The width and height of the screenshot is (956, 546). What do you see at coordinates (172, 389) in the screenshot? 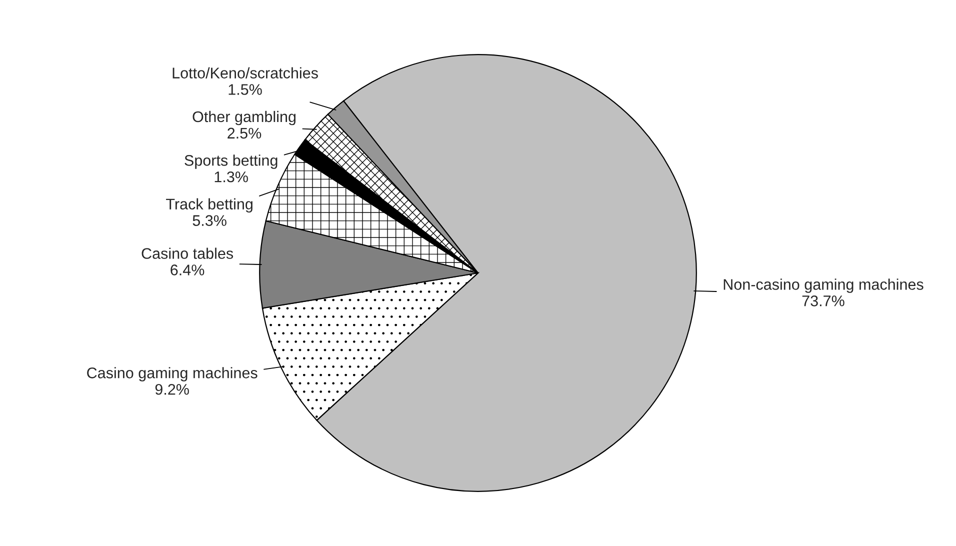
I see `data-label: 9.2%` at bounding box center [172, 389].